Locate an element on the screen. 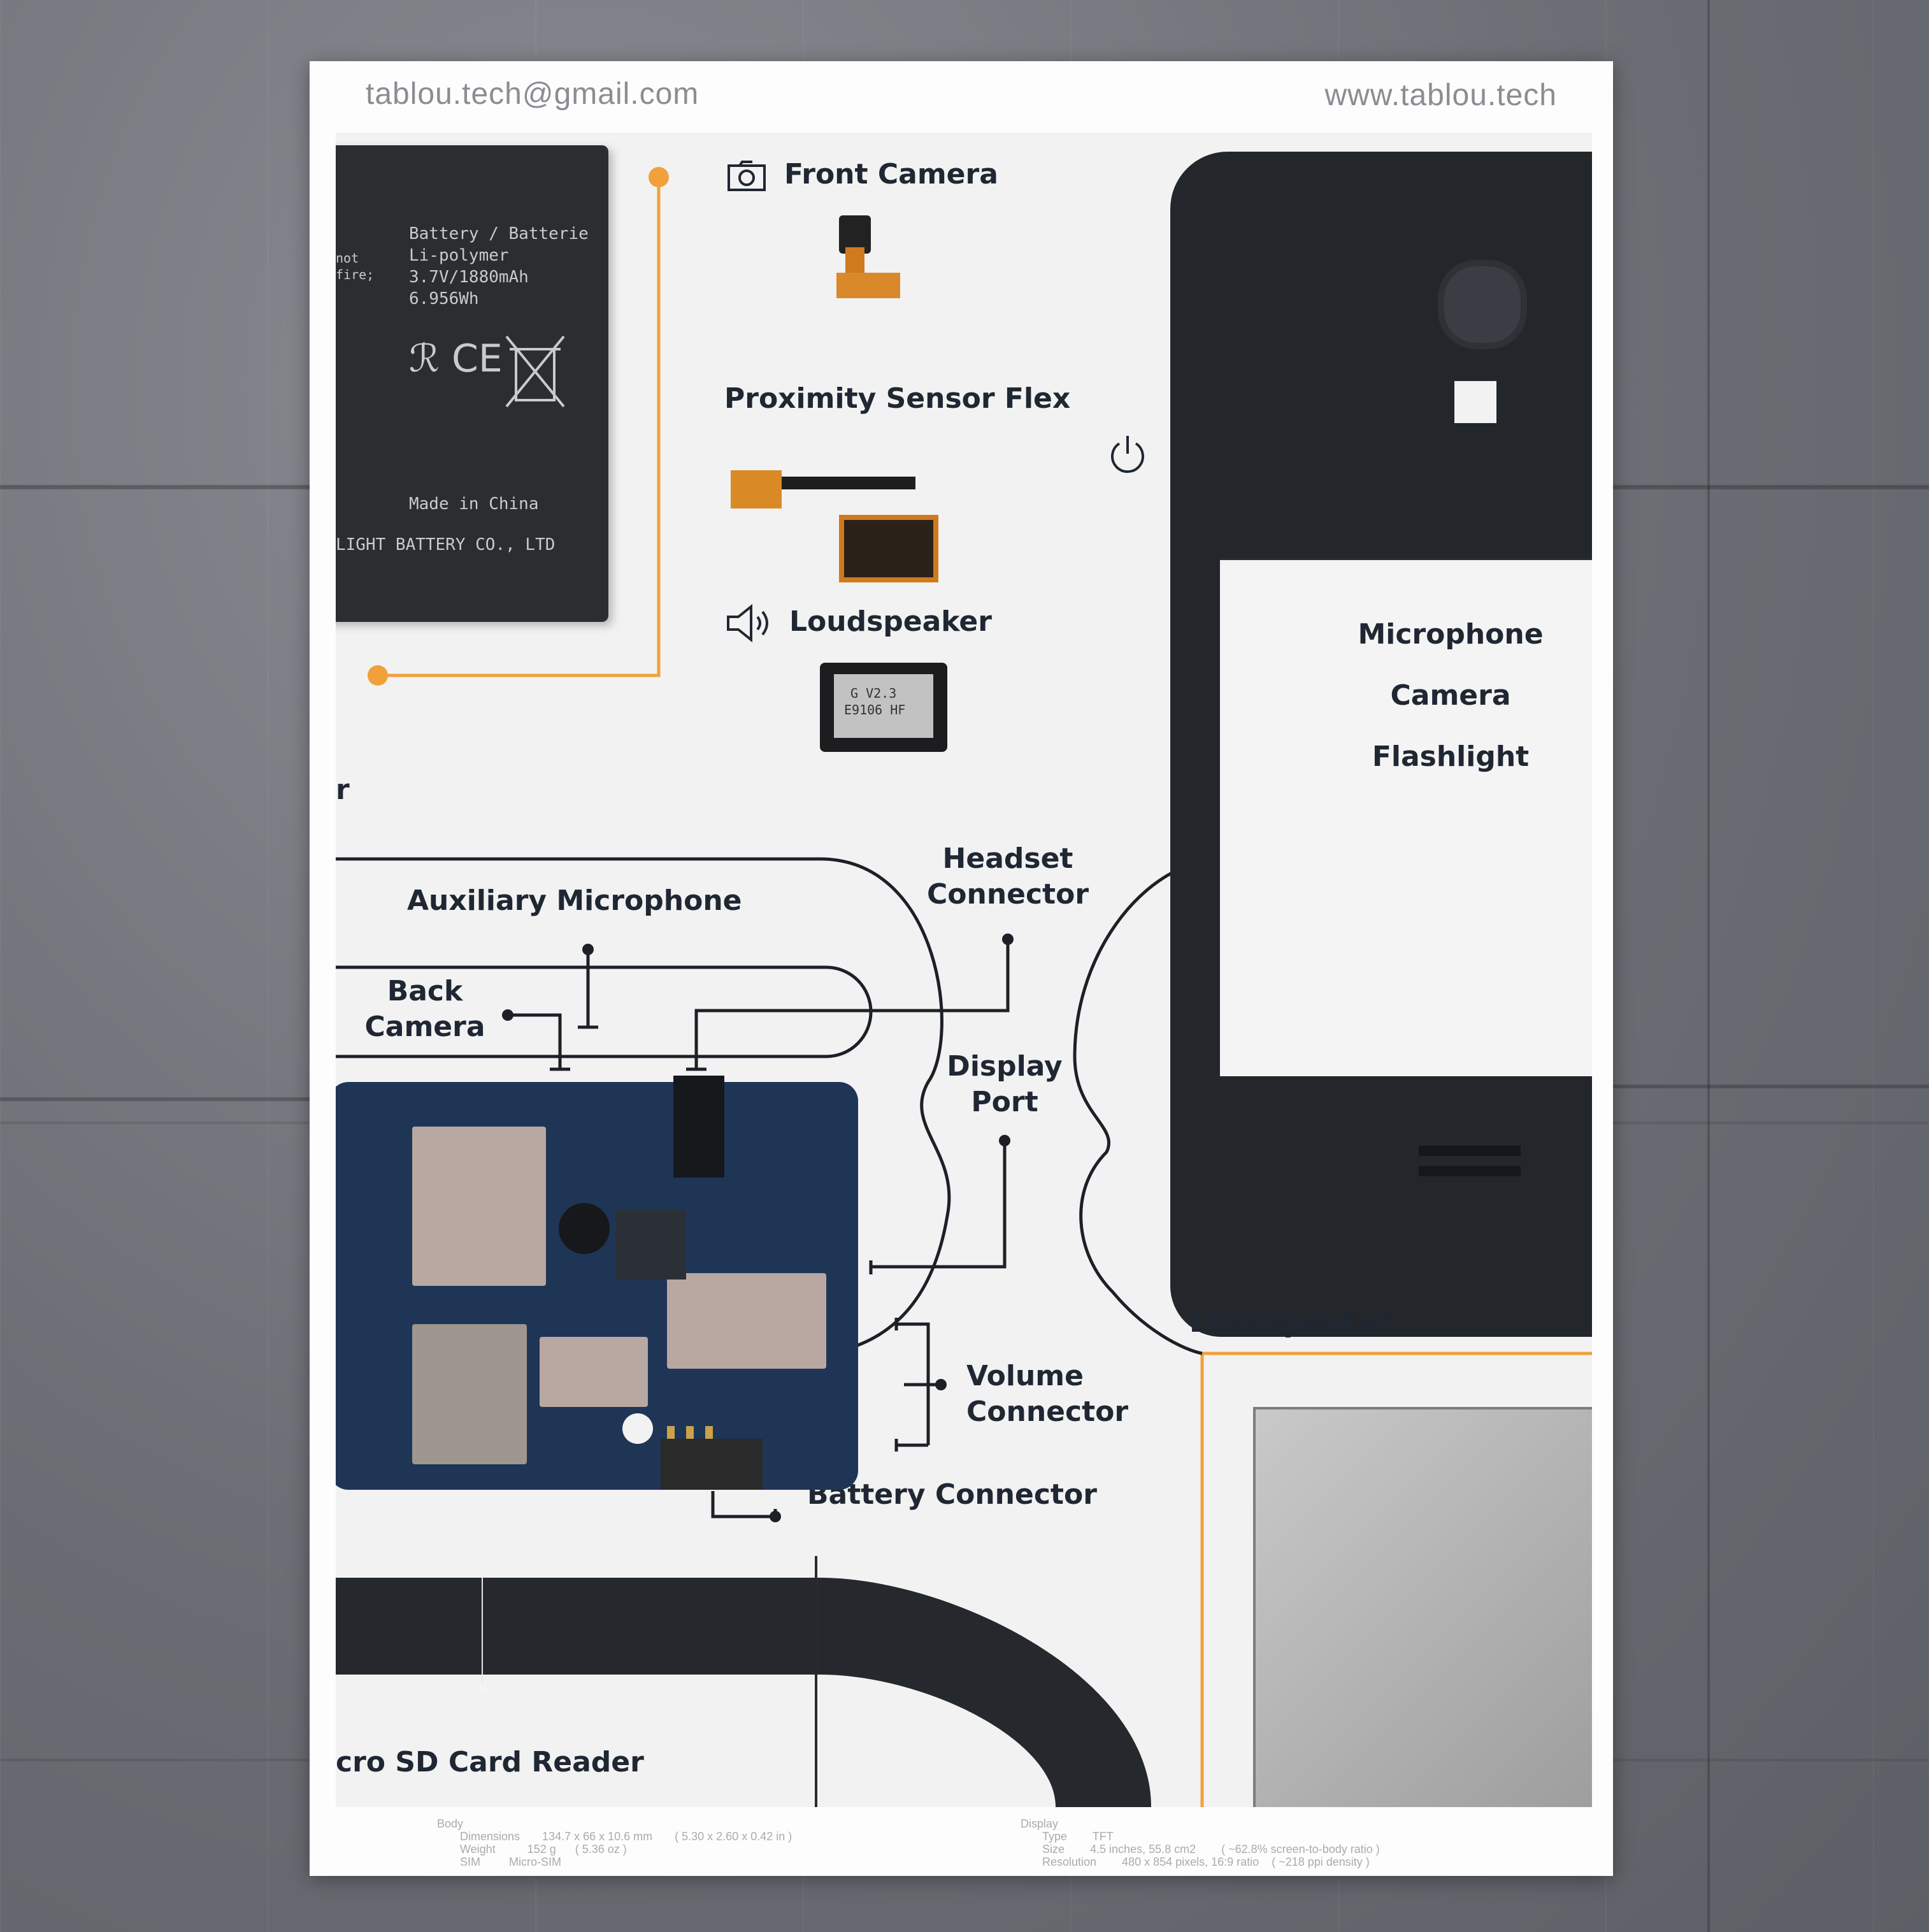 The height and width of the screenshot is (1932, 1929). back-line1: Back is located at coordinates (425, 991).